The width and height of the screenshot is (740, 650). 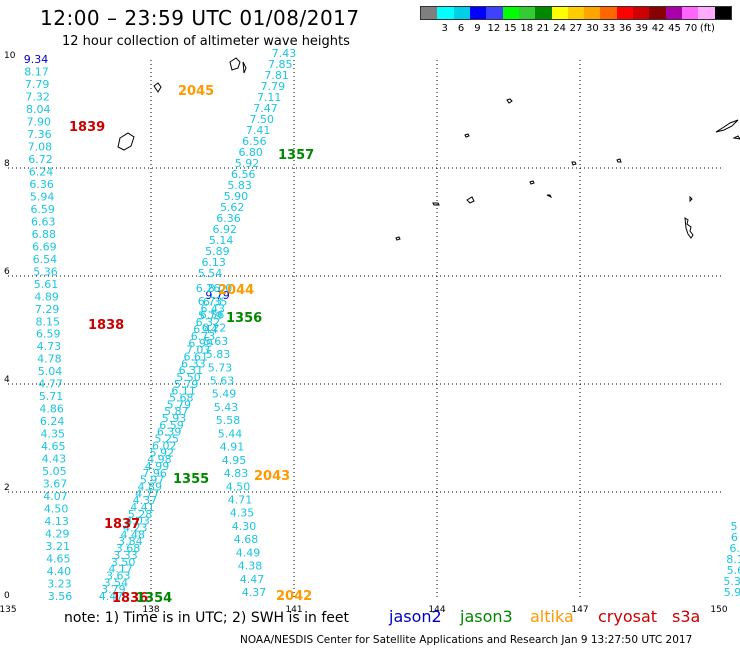 I want to click on legend-label: 36, so click(x=625, y=28).